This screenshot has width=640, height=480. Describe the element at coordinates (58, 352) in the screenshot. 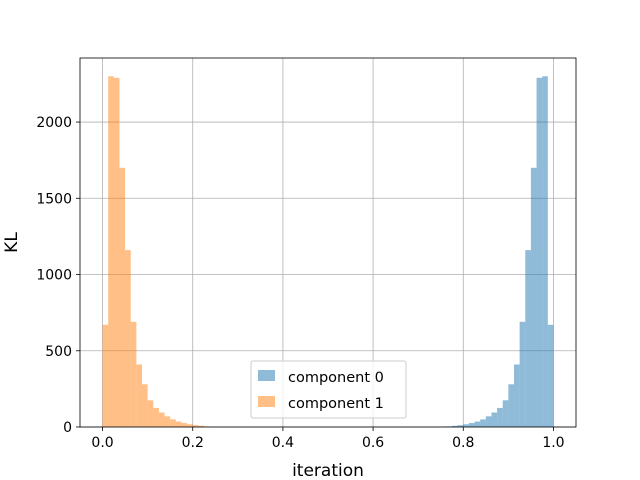

I see `y-tick-label-1: 500` at that location.